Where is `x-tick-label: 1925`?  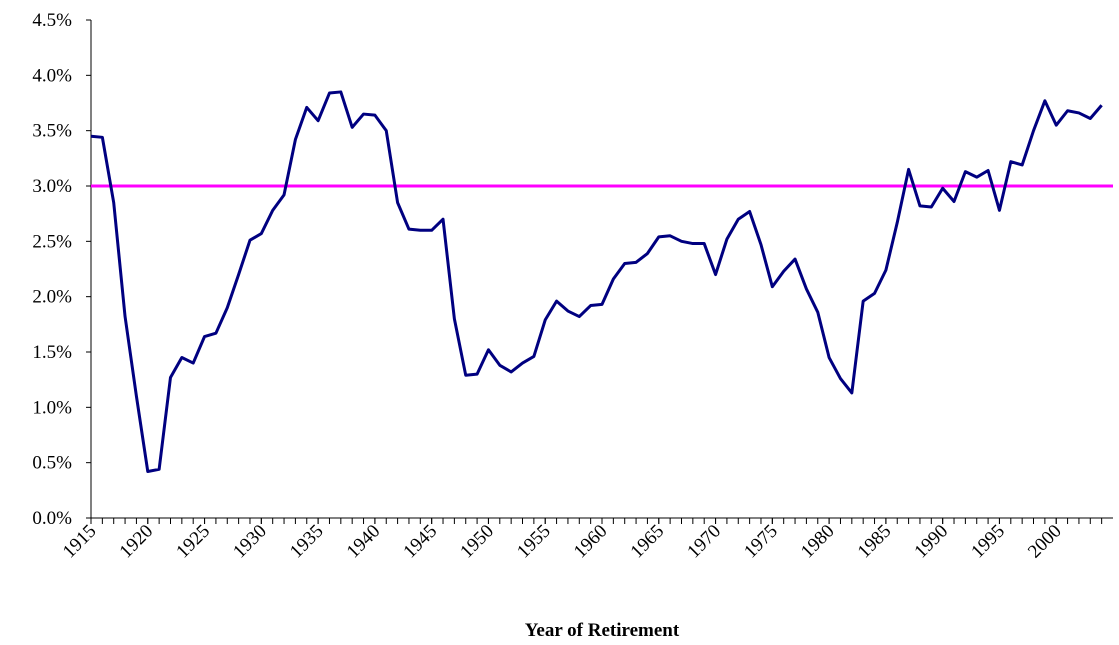 x-tick-label: 1925 is located at coordinates (193, 542).